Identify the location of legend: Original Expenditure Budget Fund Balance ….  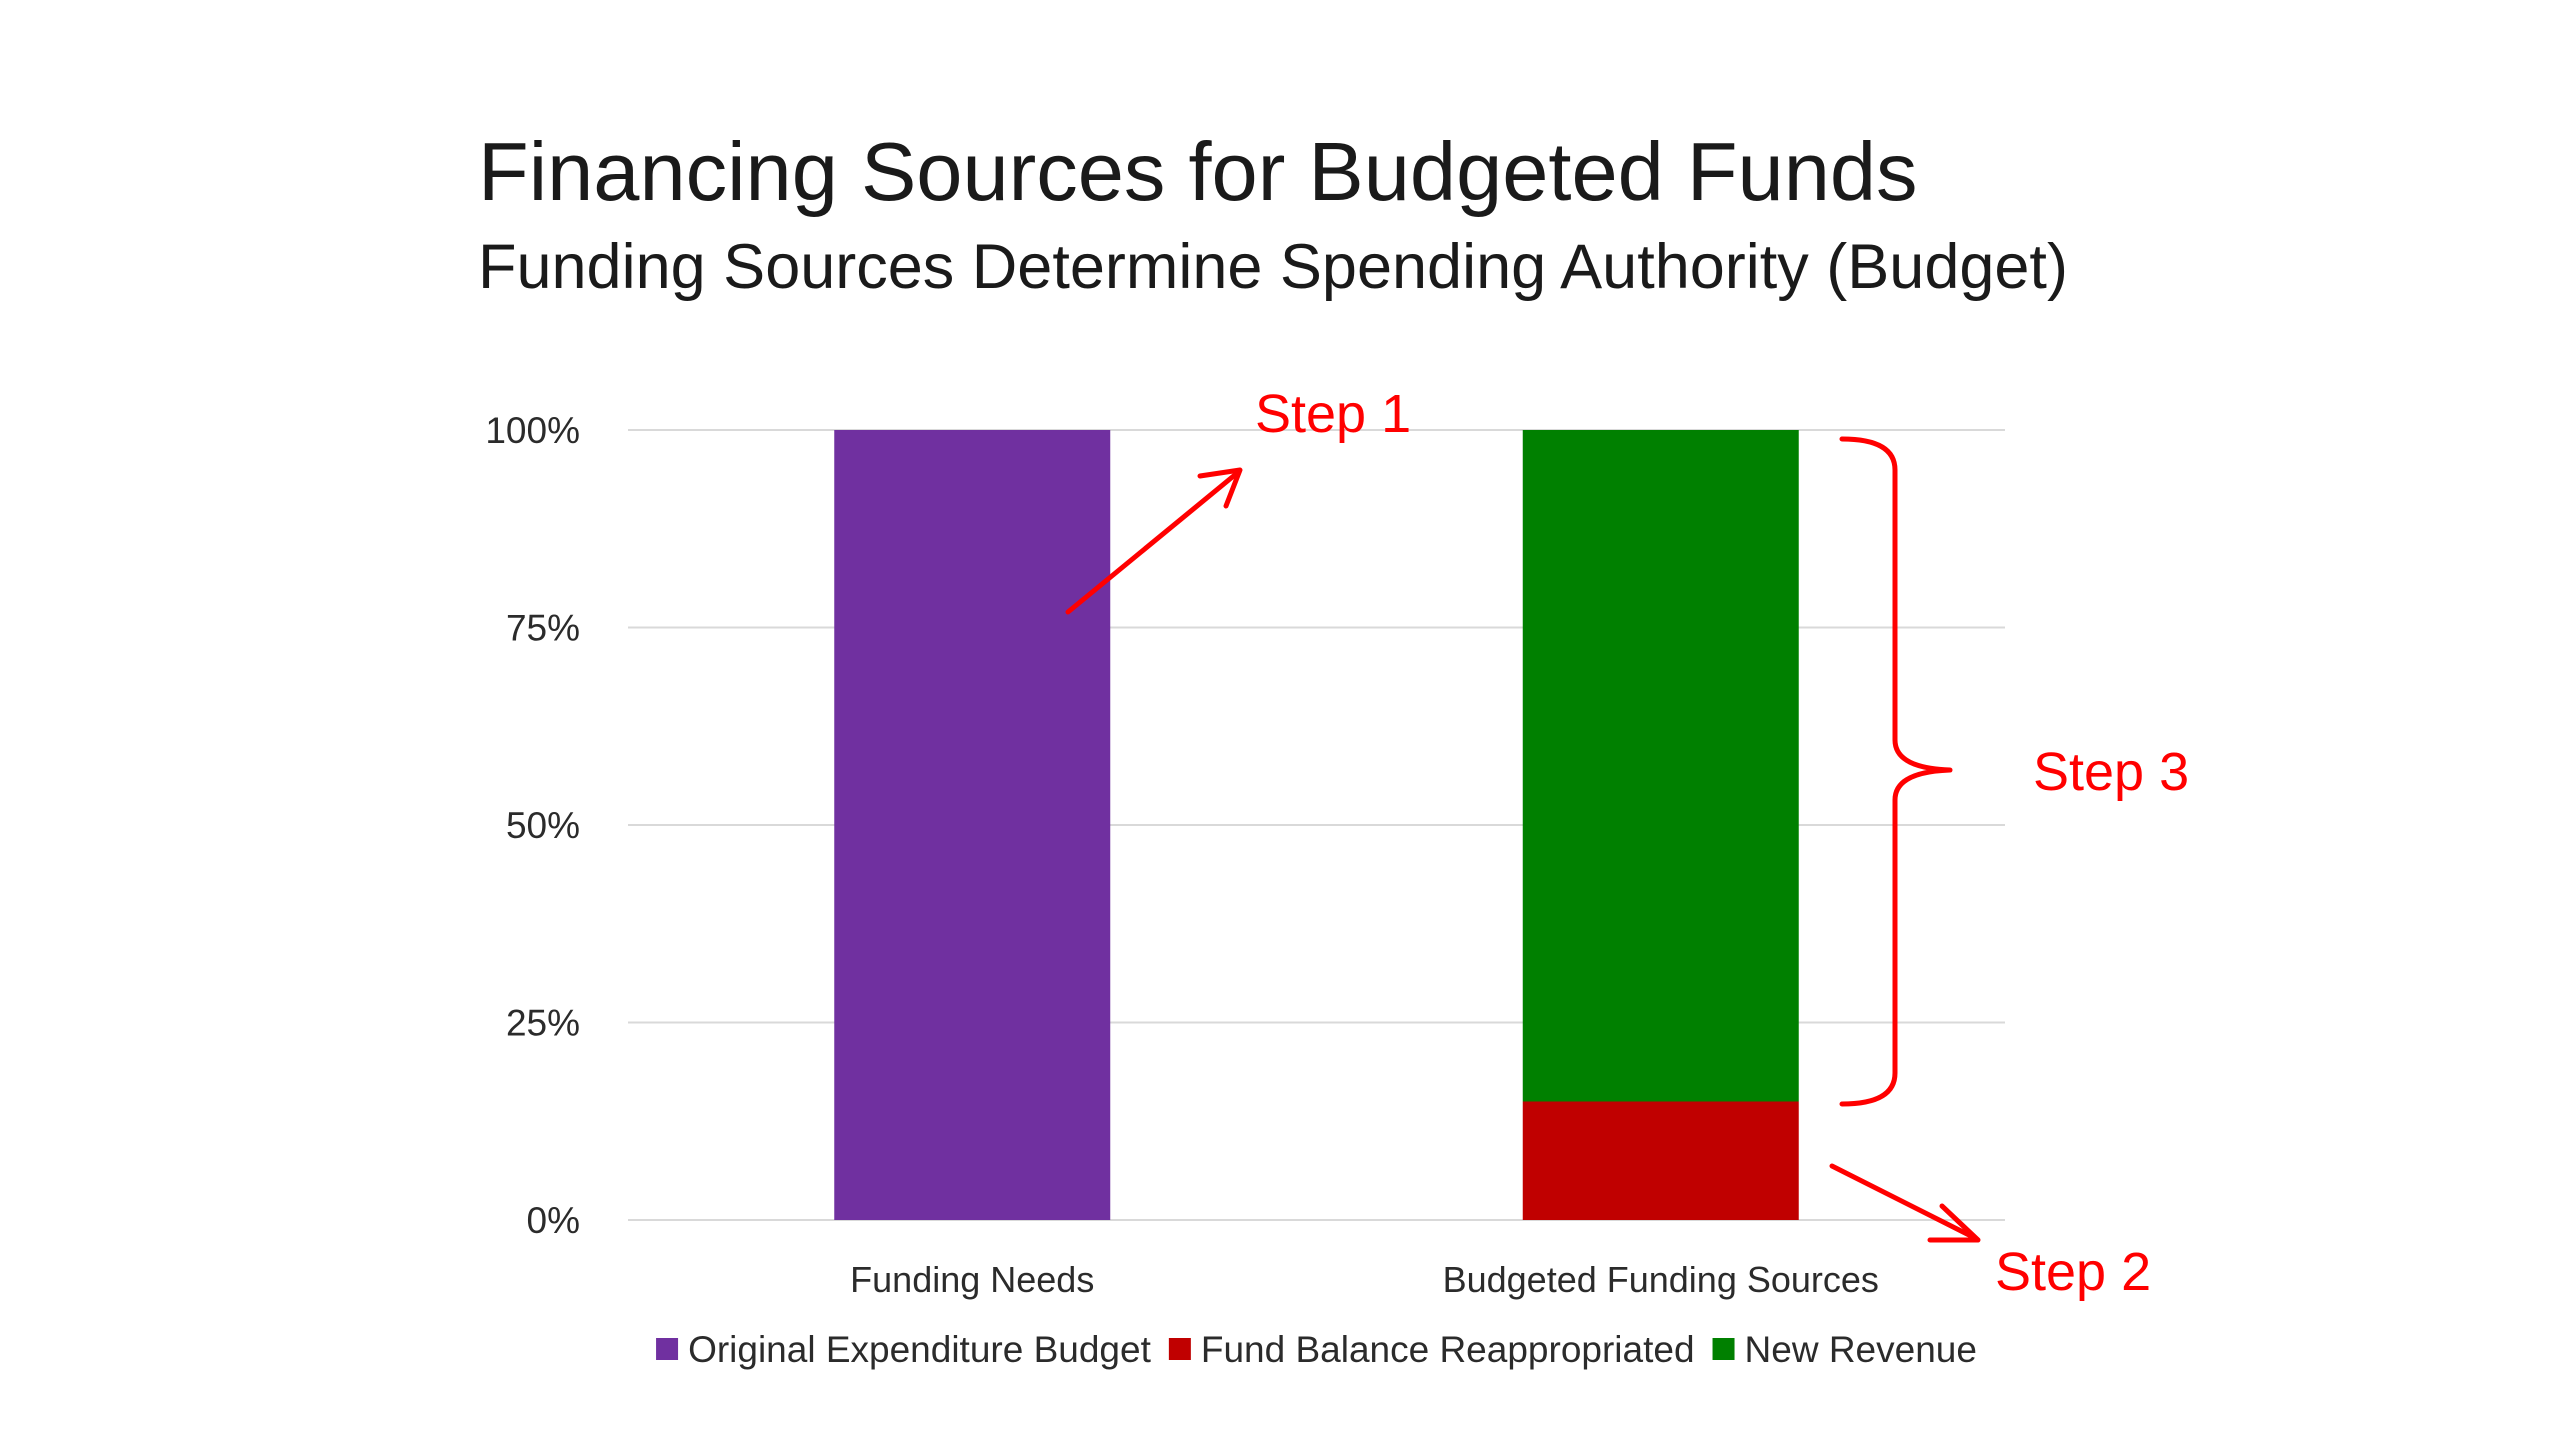
(1316, 1349).